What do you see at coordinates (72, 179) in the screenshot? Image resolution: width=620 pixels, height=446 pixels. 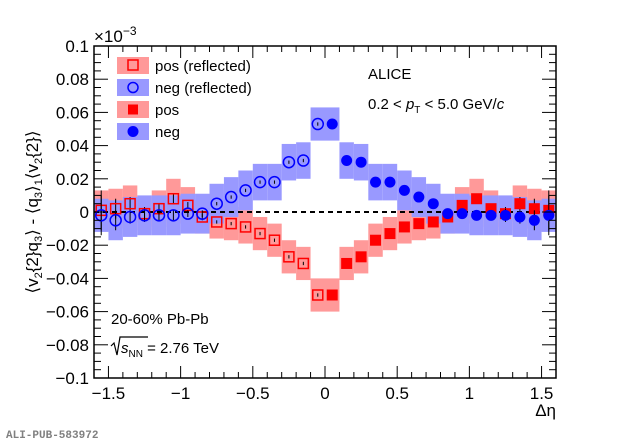 I see `y-tick-label: 0.02` at bounding box center [72, 179].